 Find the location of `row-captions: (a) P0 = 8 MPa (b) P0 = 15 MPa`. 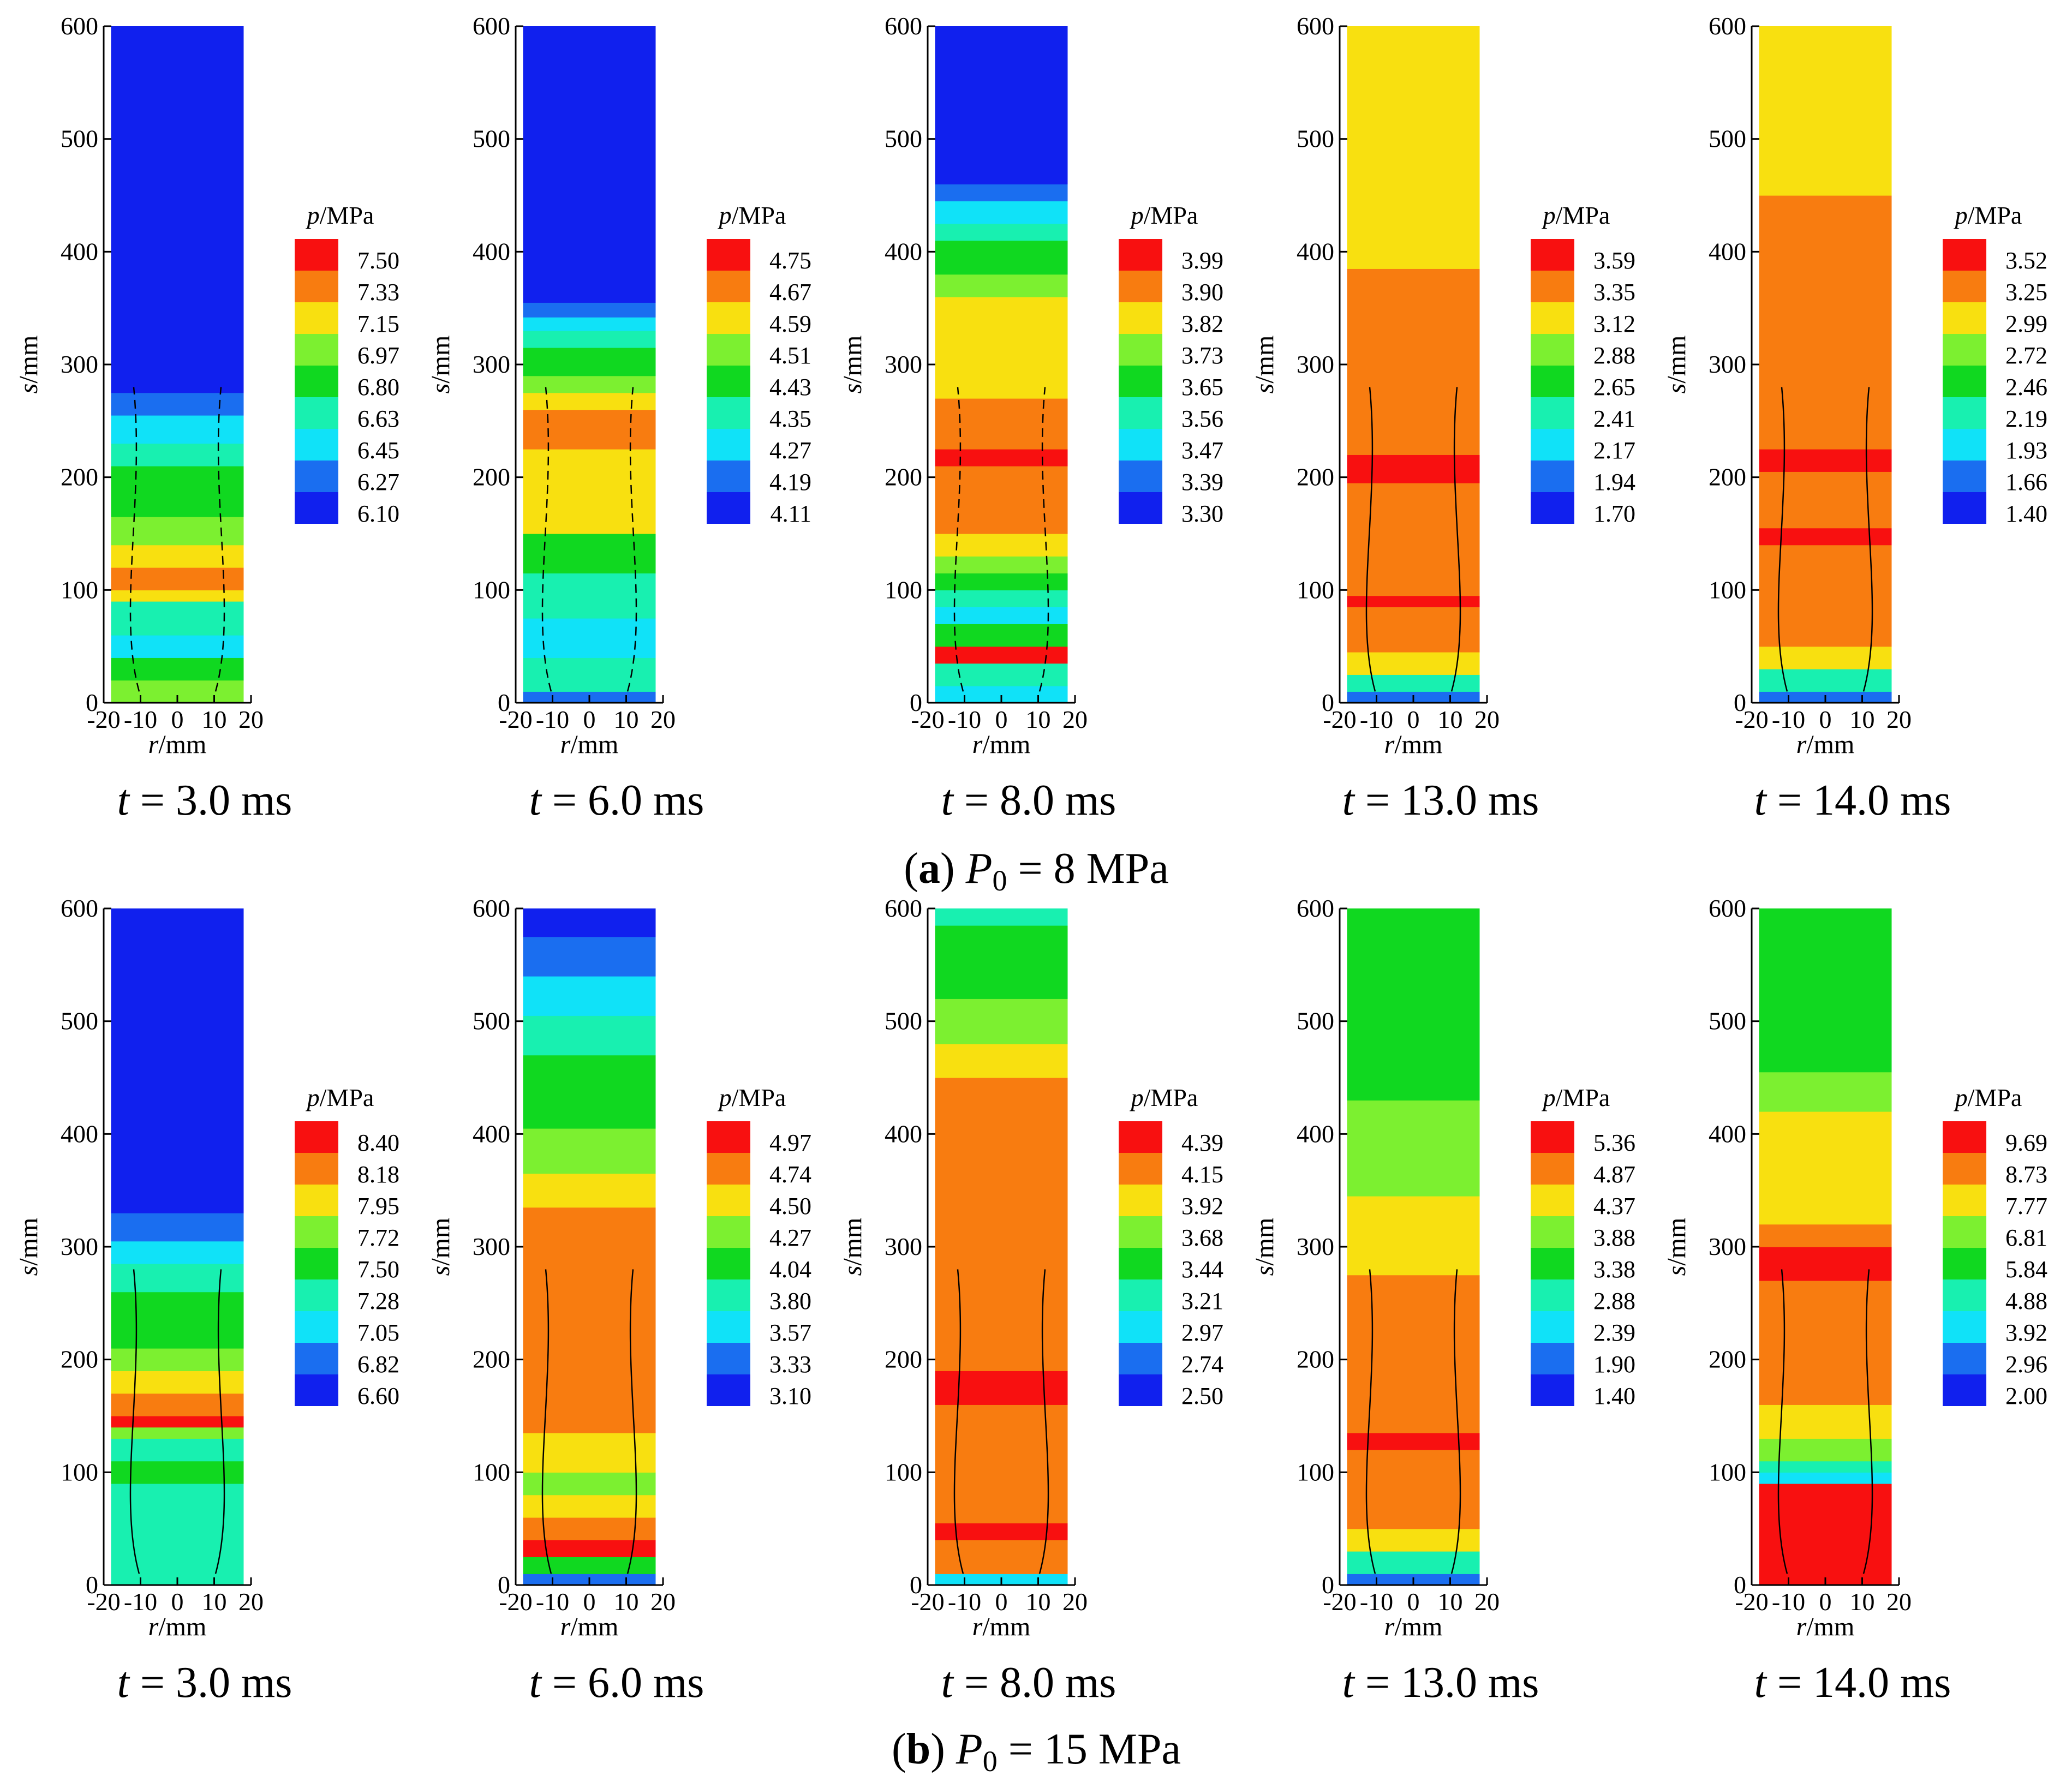

row-captions: (a) P0 = 8 MPa (b) P0 = 15 MPa is located at coordinates (1036, 1310).